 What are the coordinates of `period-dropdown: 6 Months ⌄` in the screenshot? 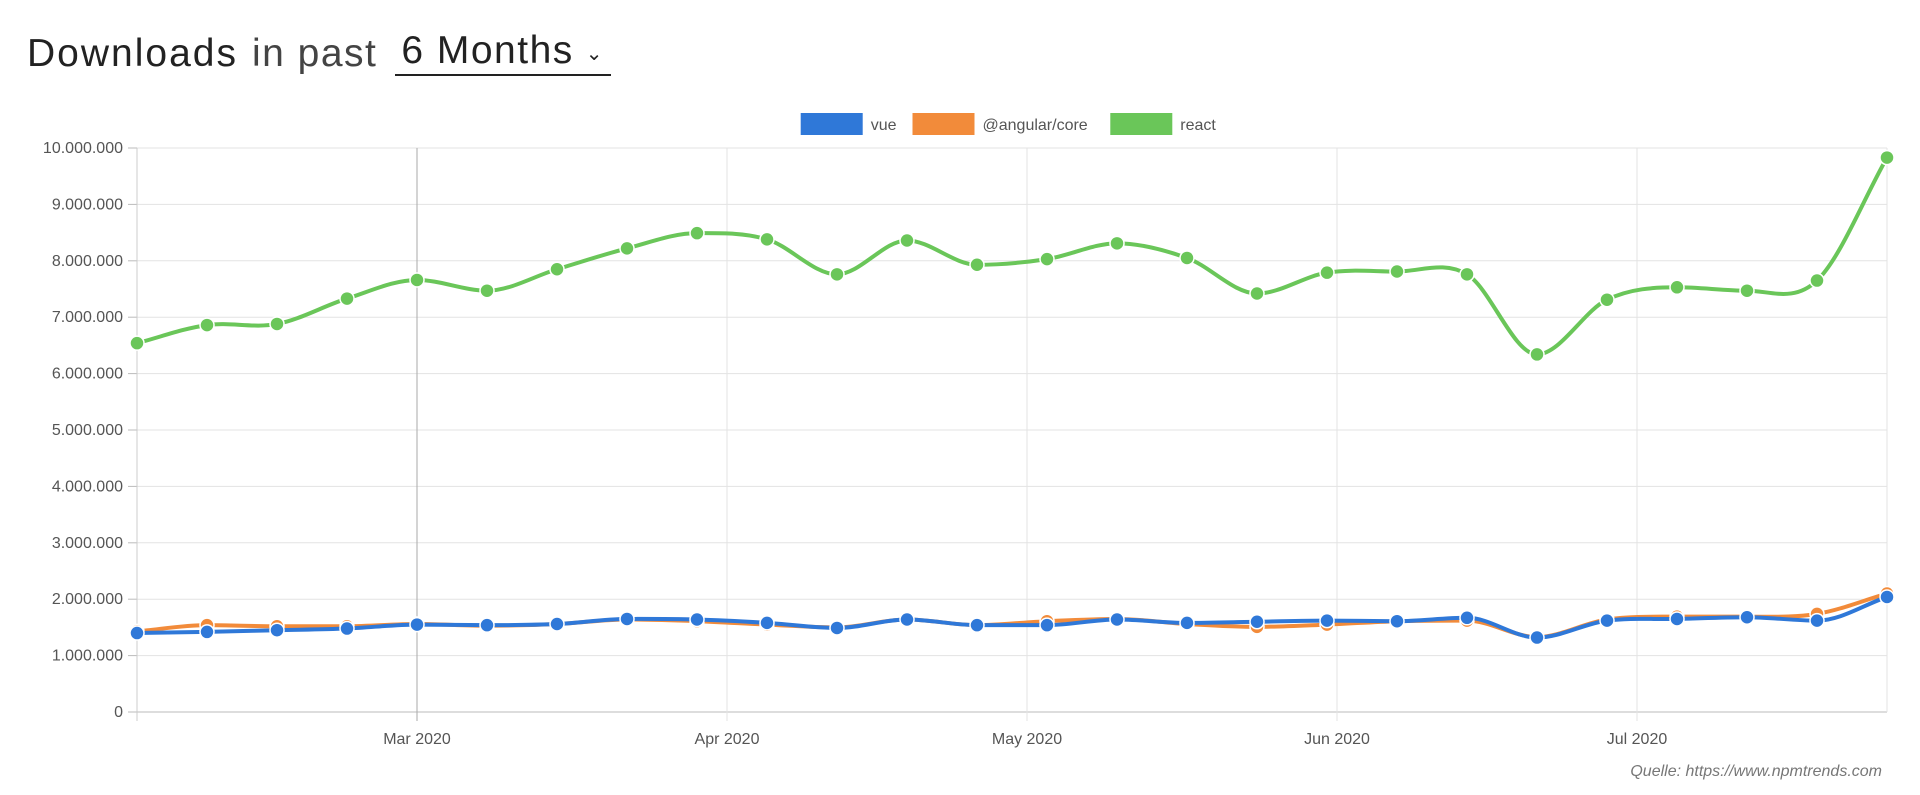 It's located at (503, 52).